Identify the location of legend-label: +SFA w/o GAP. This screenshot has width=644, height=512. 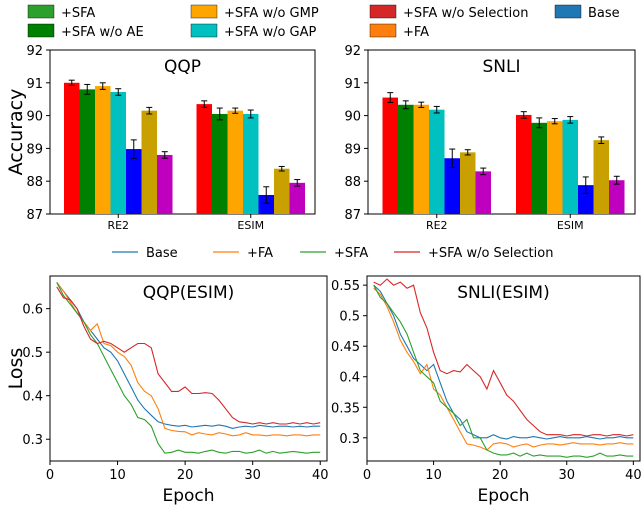
(270, 32).